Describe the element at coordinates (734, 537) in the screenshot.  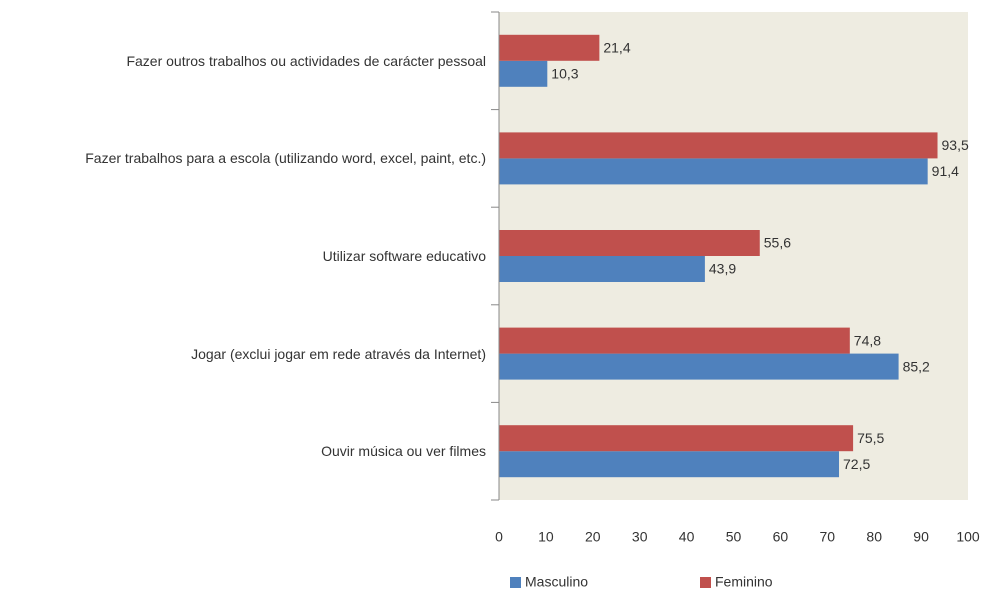
I see `x-tick-label: 50` at that location.